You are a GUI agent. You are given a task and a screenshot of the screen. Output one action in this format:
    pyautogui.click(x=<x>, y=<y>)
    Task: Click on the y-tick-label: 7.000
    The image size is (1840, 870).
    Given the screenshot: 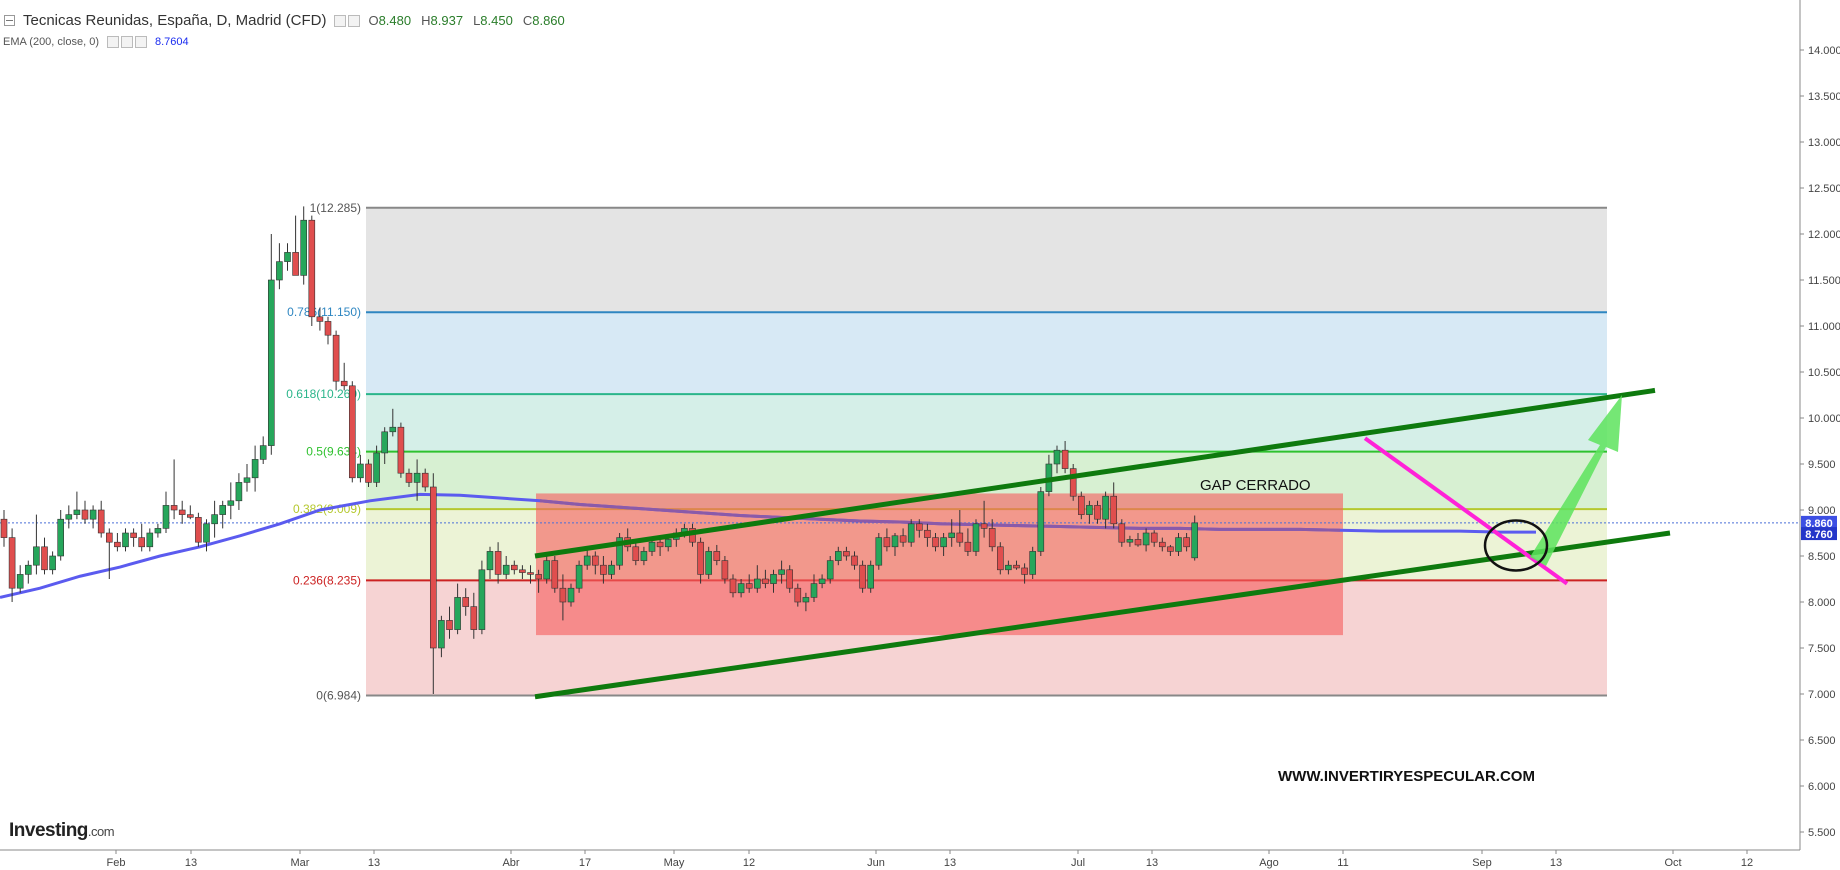 What is the action you would take?
    pyautogui.click(x=1822, y=695)
    